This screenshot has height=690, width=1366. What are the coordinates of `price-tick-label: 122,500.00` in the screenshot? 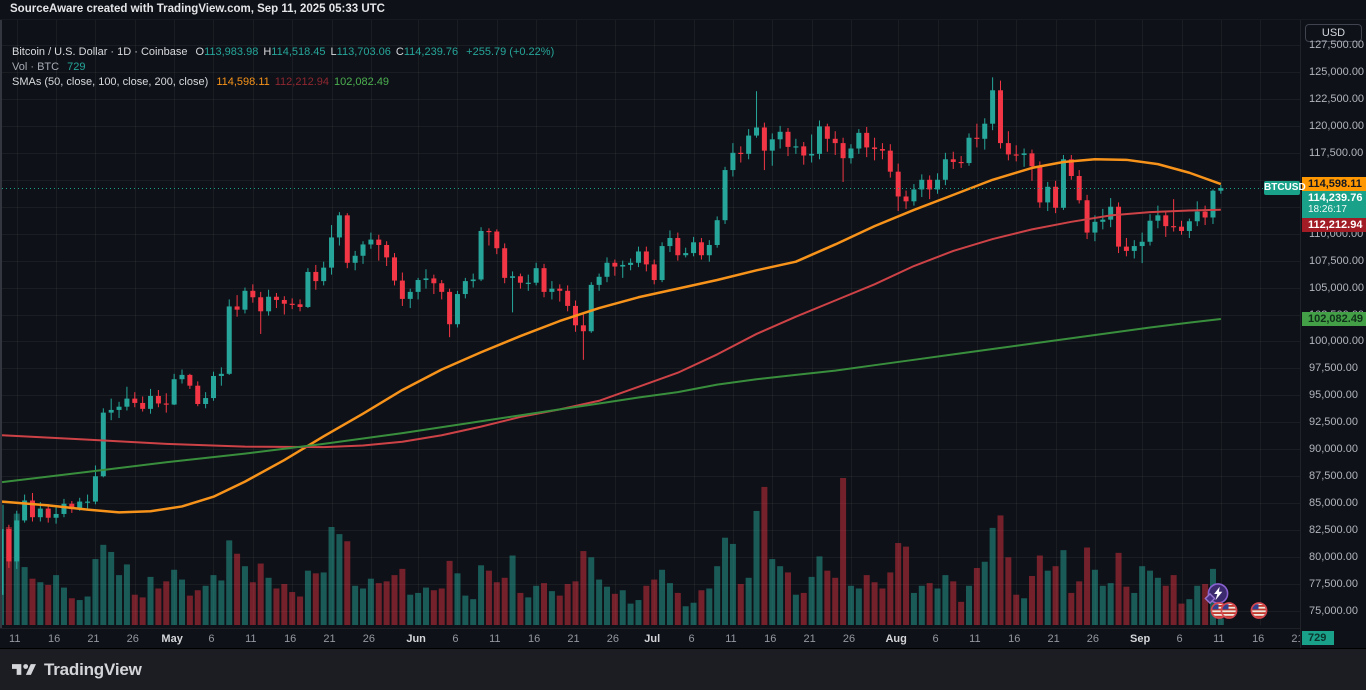 It's located at (1337, 98).